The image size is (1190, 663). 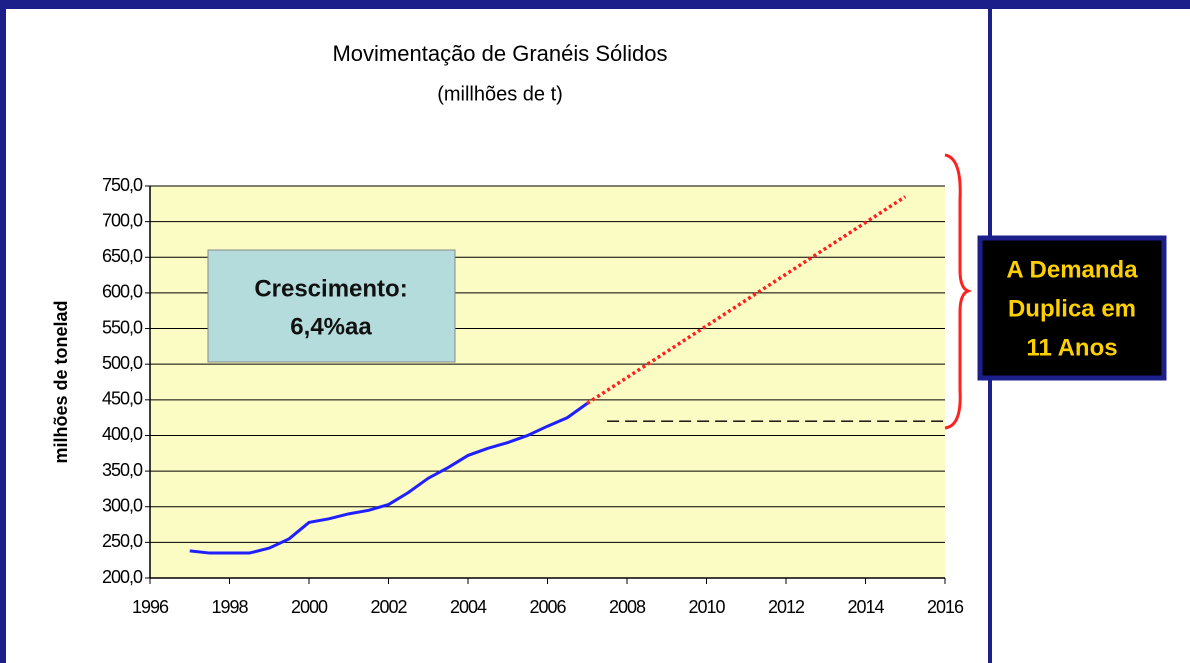 What do you see at coordinates (122, 292) in the screenshot?
I see `y-tick-label: 600,0` at bounding box center [122, 292].